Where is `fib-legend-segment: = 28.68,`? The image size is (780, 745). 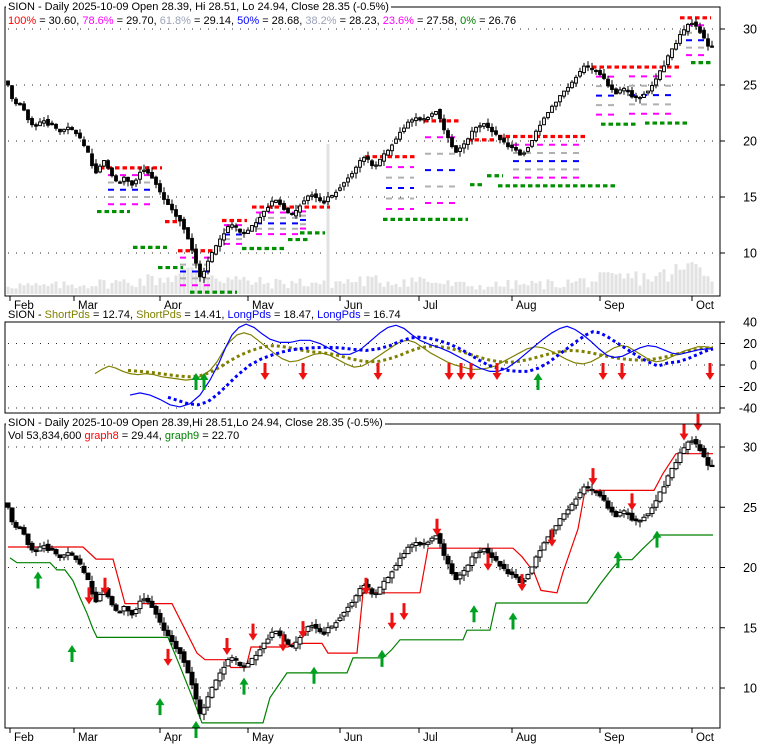
fib-legend-segment: = 28.68, is located at coordinates (282, 21).